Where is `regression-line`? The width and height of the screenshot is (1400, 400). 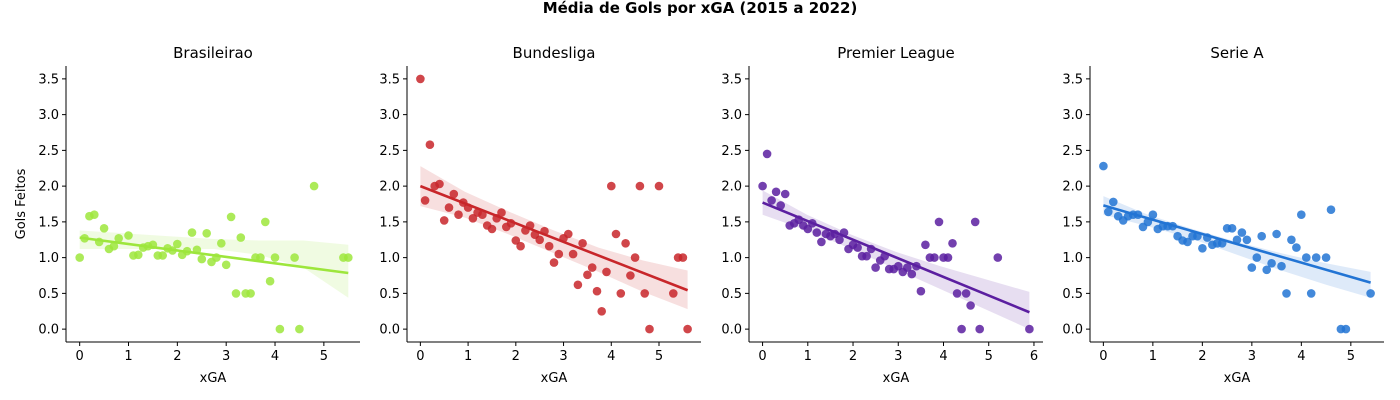
regression-line is located at coordinates (214, 255).